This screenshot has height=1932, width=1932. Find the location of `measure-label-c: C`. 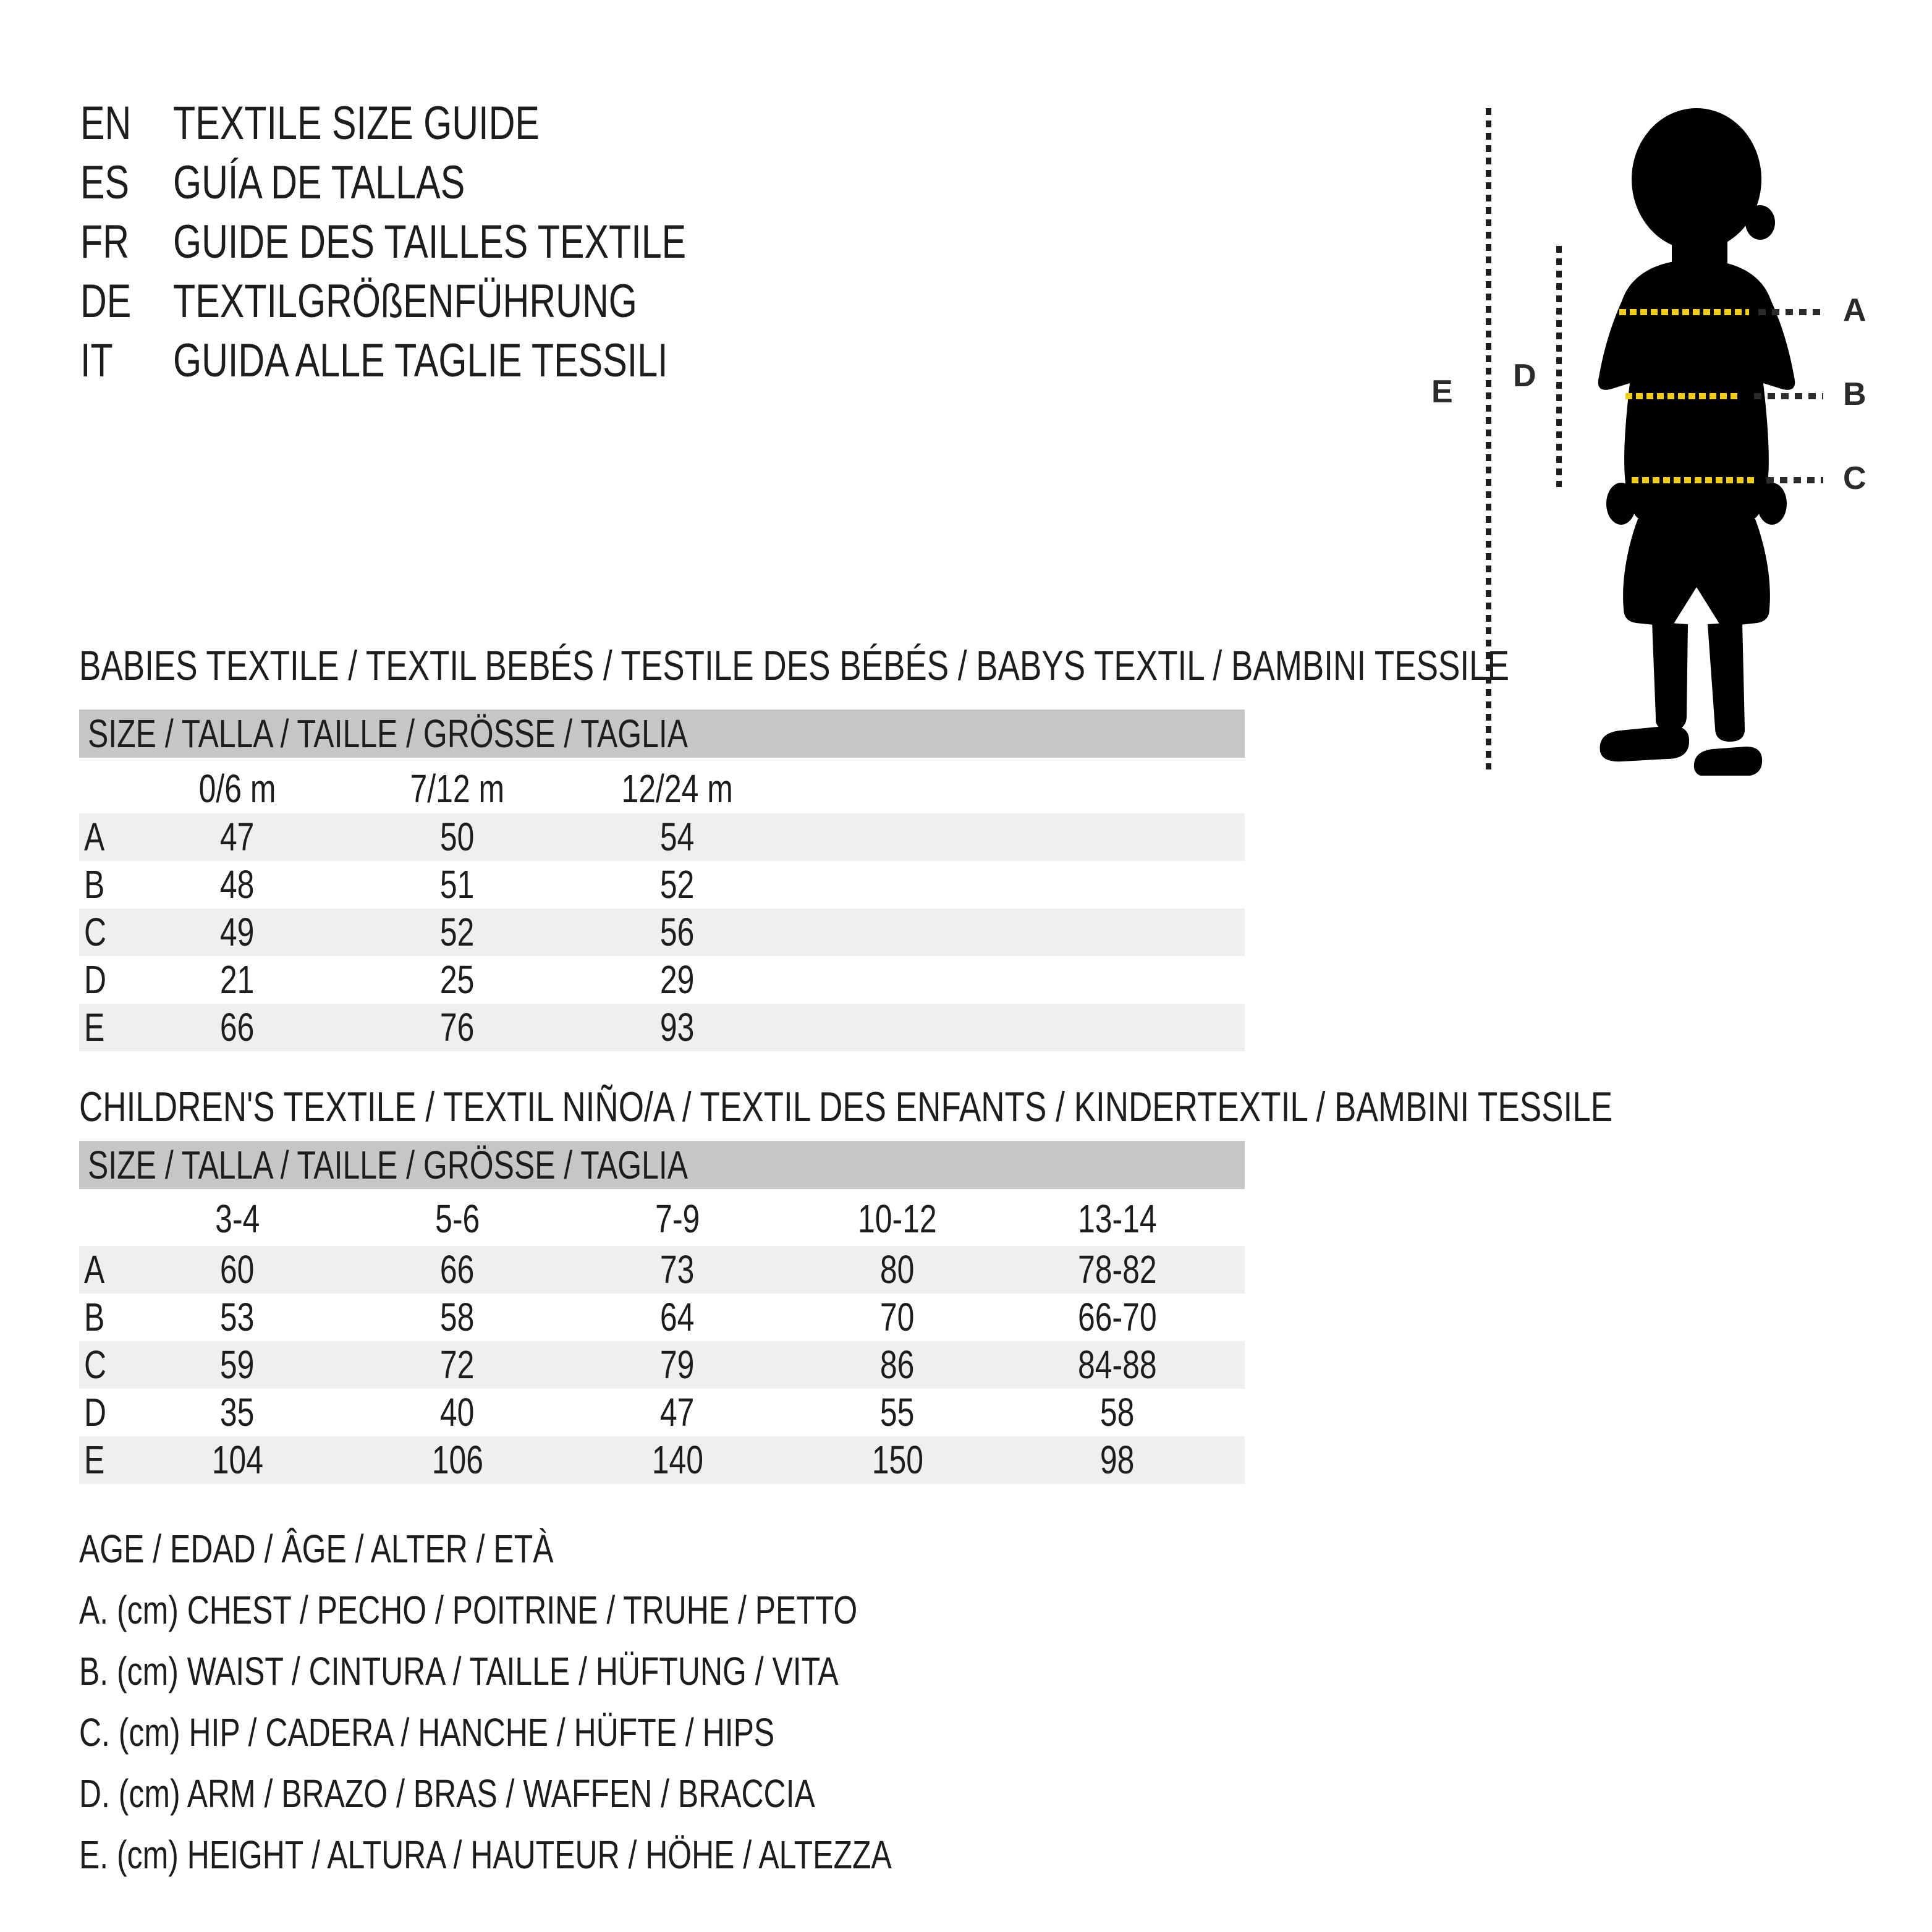

measure-label-c: C is located at coordinates (1854, 478).